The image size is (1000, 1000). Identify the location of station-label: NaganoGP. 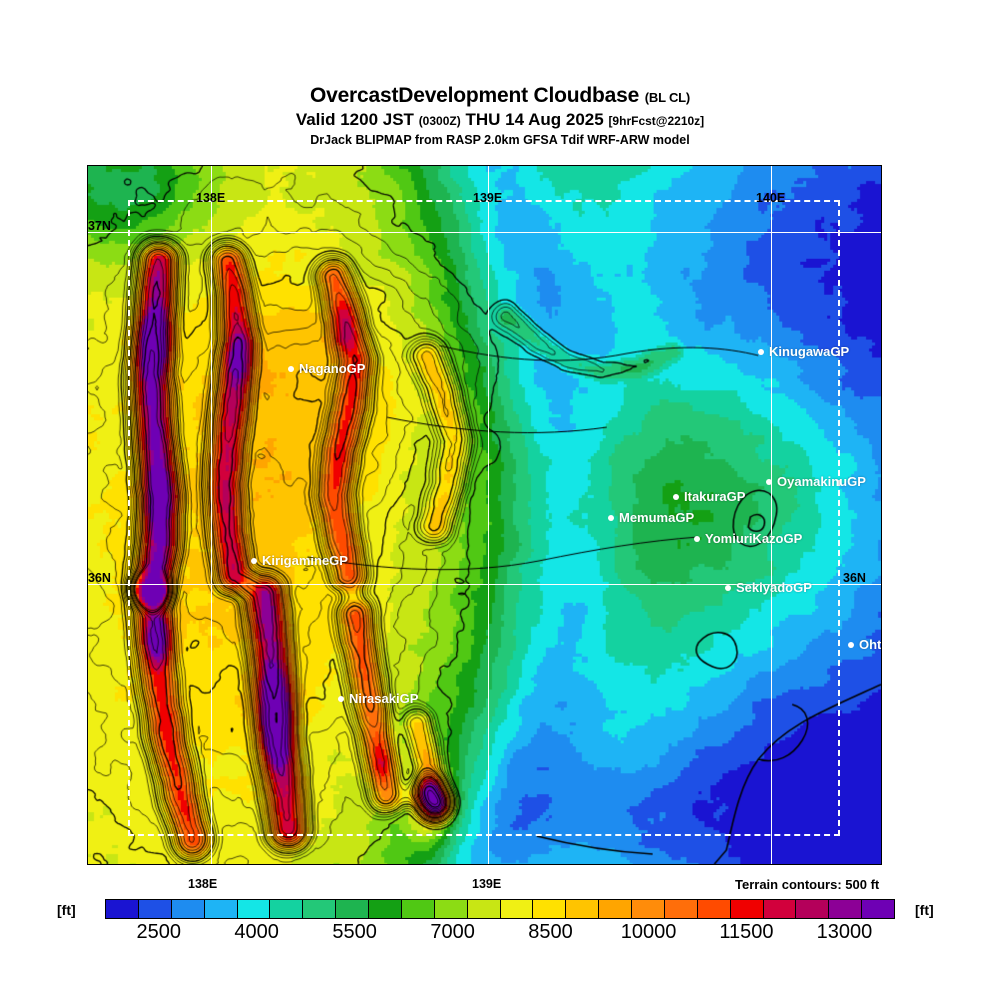
(332, 369).